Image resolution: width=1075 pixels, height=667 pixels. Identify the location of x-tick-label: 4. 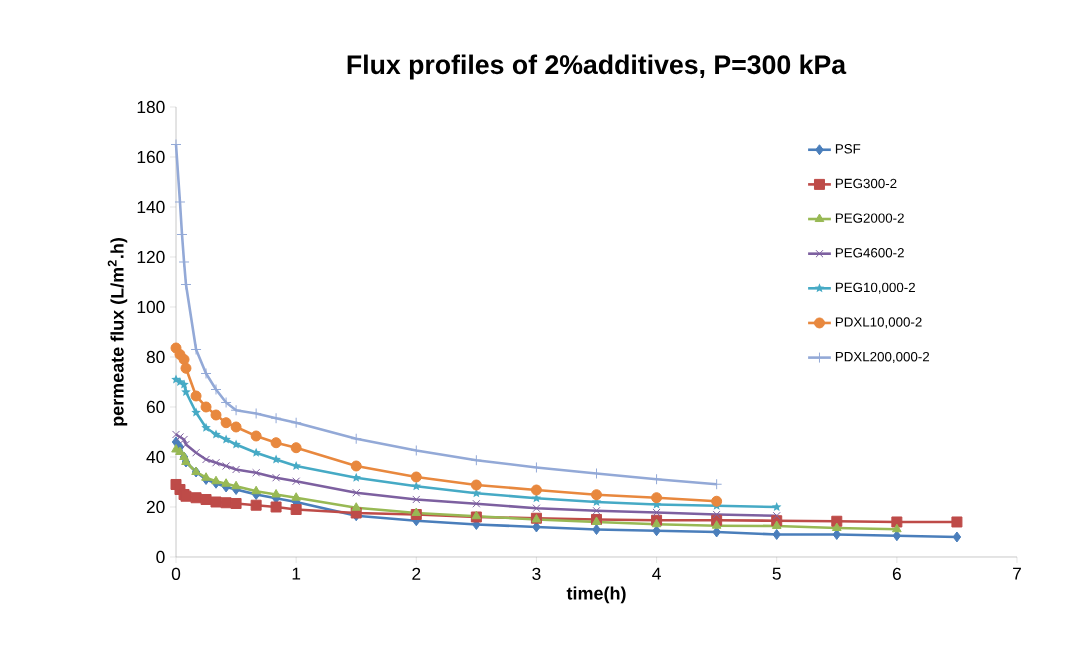
(656, 573).